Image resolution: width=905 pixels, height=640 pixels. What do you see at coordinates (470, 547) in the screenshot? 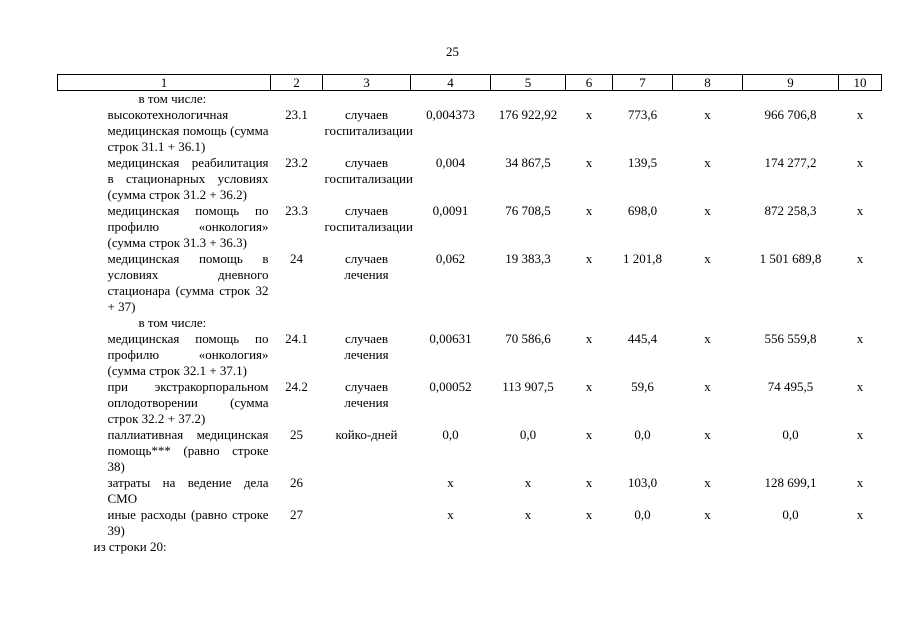
I see `table-row: из строки 20:` at bounding box center [470, 547].